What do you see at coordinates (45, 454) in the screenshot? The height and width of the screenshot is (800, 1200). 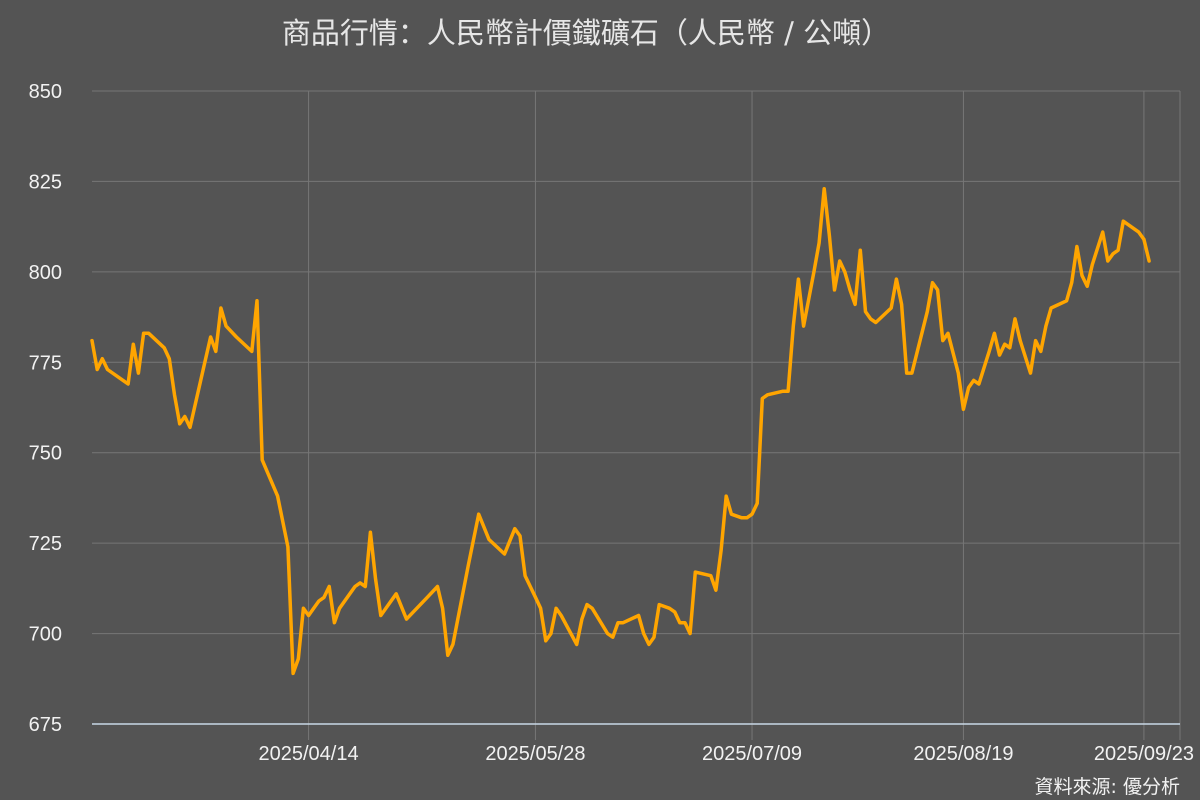 I see `y-tick-label: 750` at bounding box center [45, 454].